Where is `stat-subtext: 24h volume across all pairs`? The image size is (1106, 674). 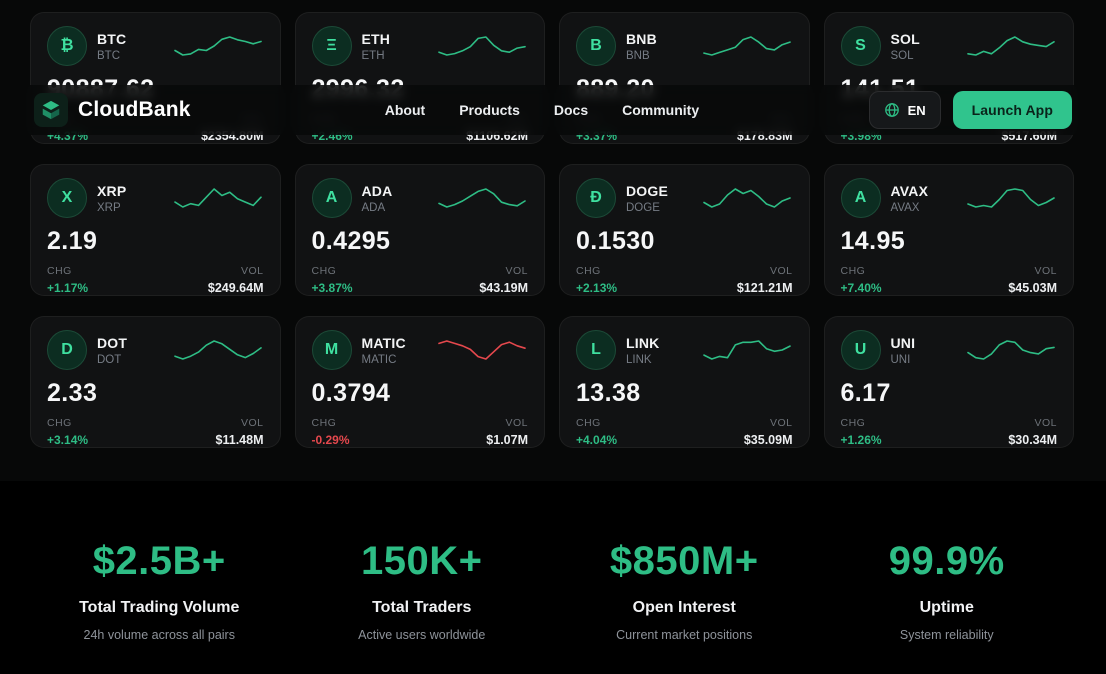 stat-subtext: 24h volume across all pairs is located at coordinates (159, 635).